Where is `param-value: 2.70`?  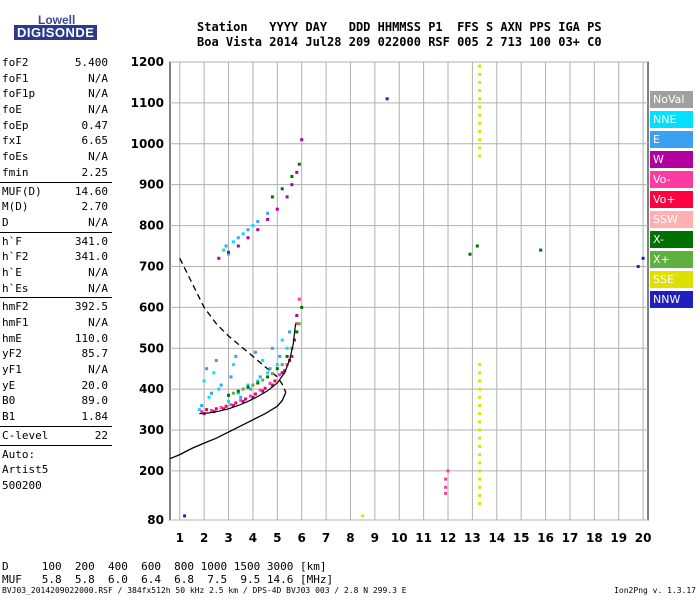 param-value: 2.70 is located at coordinates (95, 207).